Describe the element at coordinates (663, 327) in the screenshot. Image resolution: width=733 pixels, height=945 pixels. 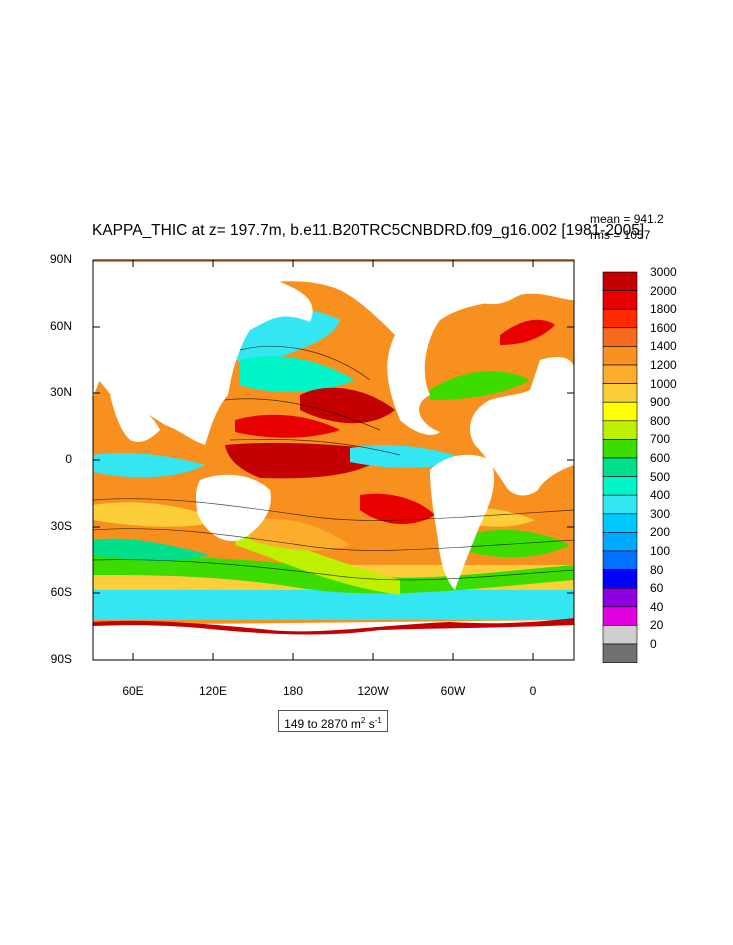
I see `colorbar-level-label: 1600` at that location.